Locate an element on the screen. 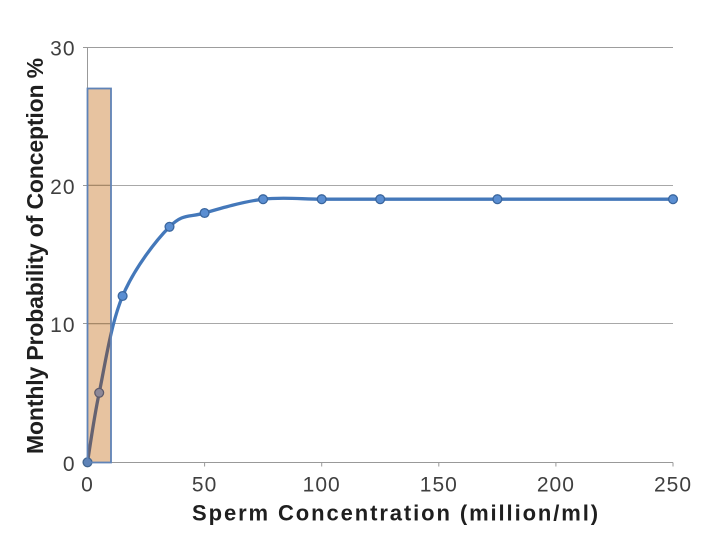  svg-text: 250 is located at coordinates (673, 485).